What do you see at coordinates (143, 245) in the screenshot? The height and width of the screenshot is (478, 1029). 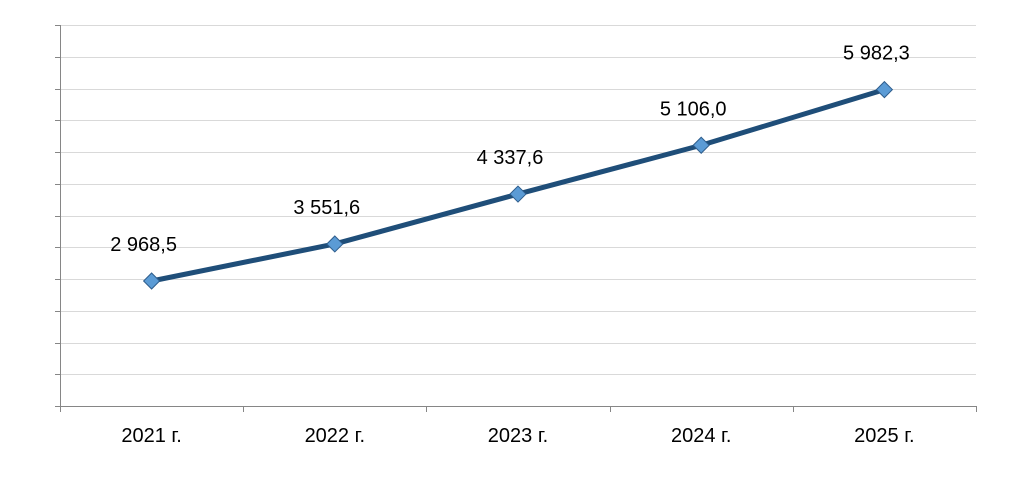 I see `data-label: 2 968,5` at bounding box center [143, 245].